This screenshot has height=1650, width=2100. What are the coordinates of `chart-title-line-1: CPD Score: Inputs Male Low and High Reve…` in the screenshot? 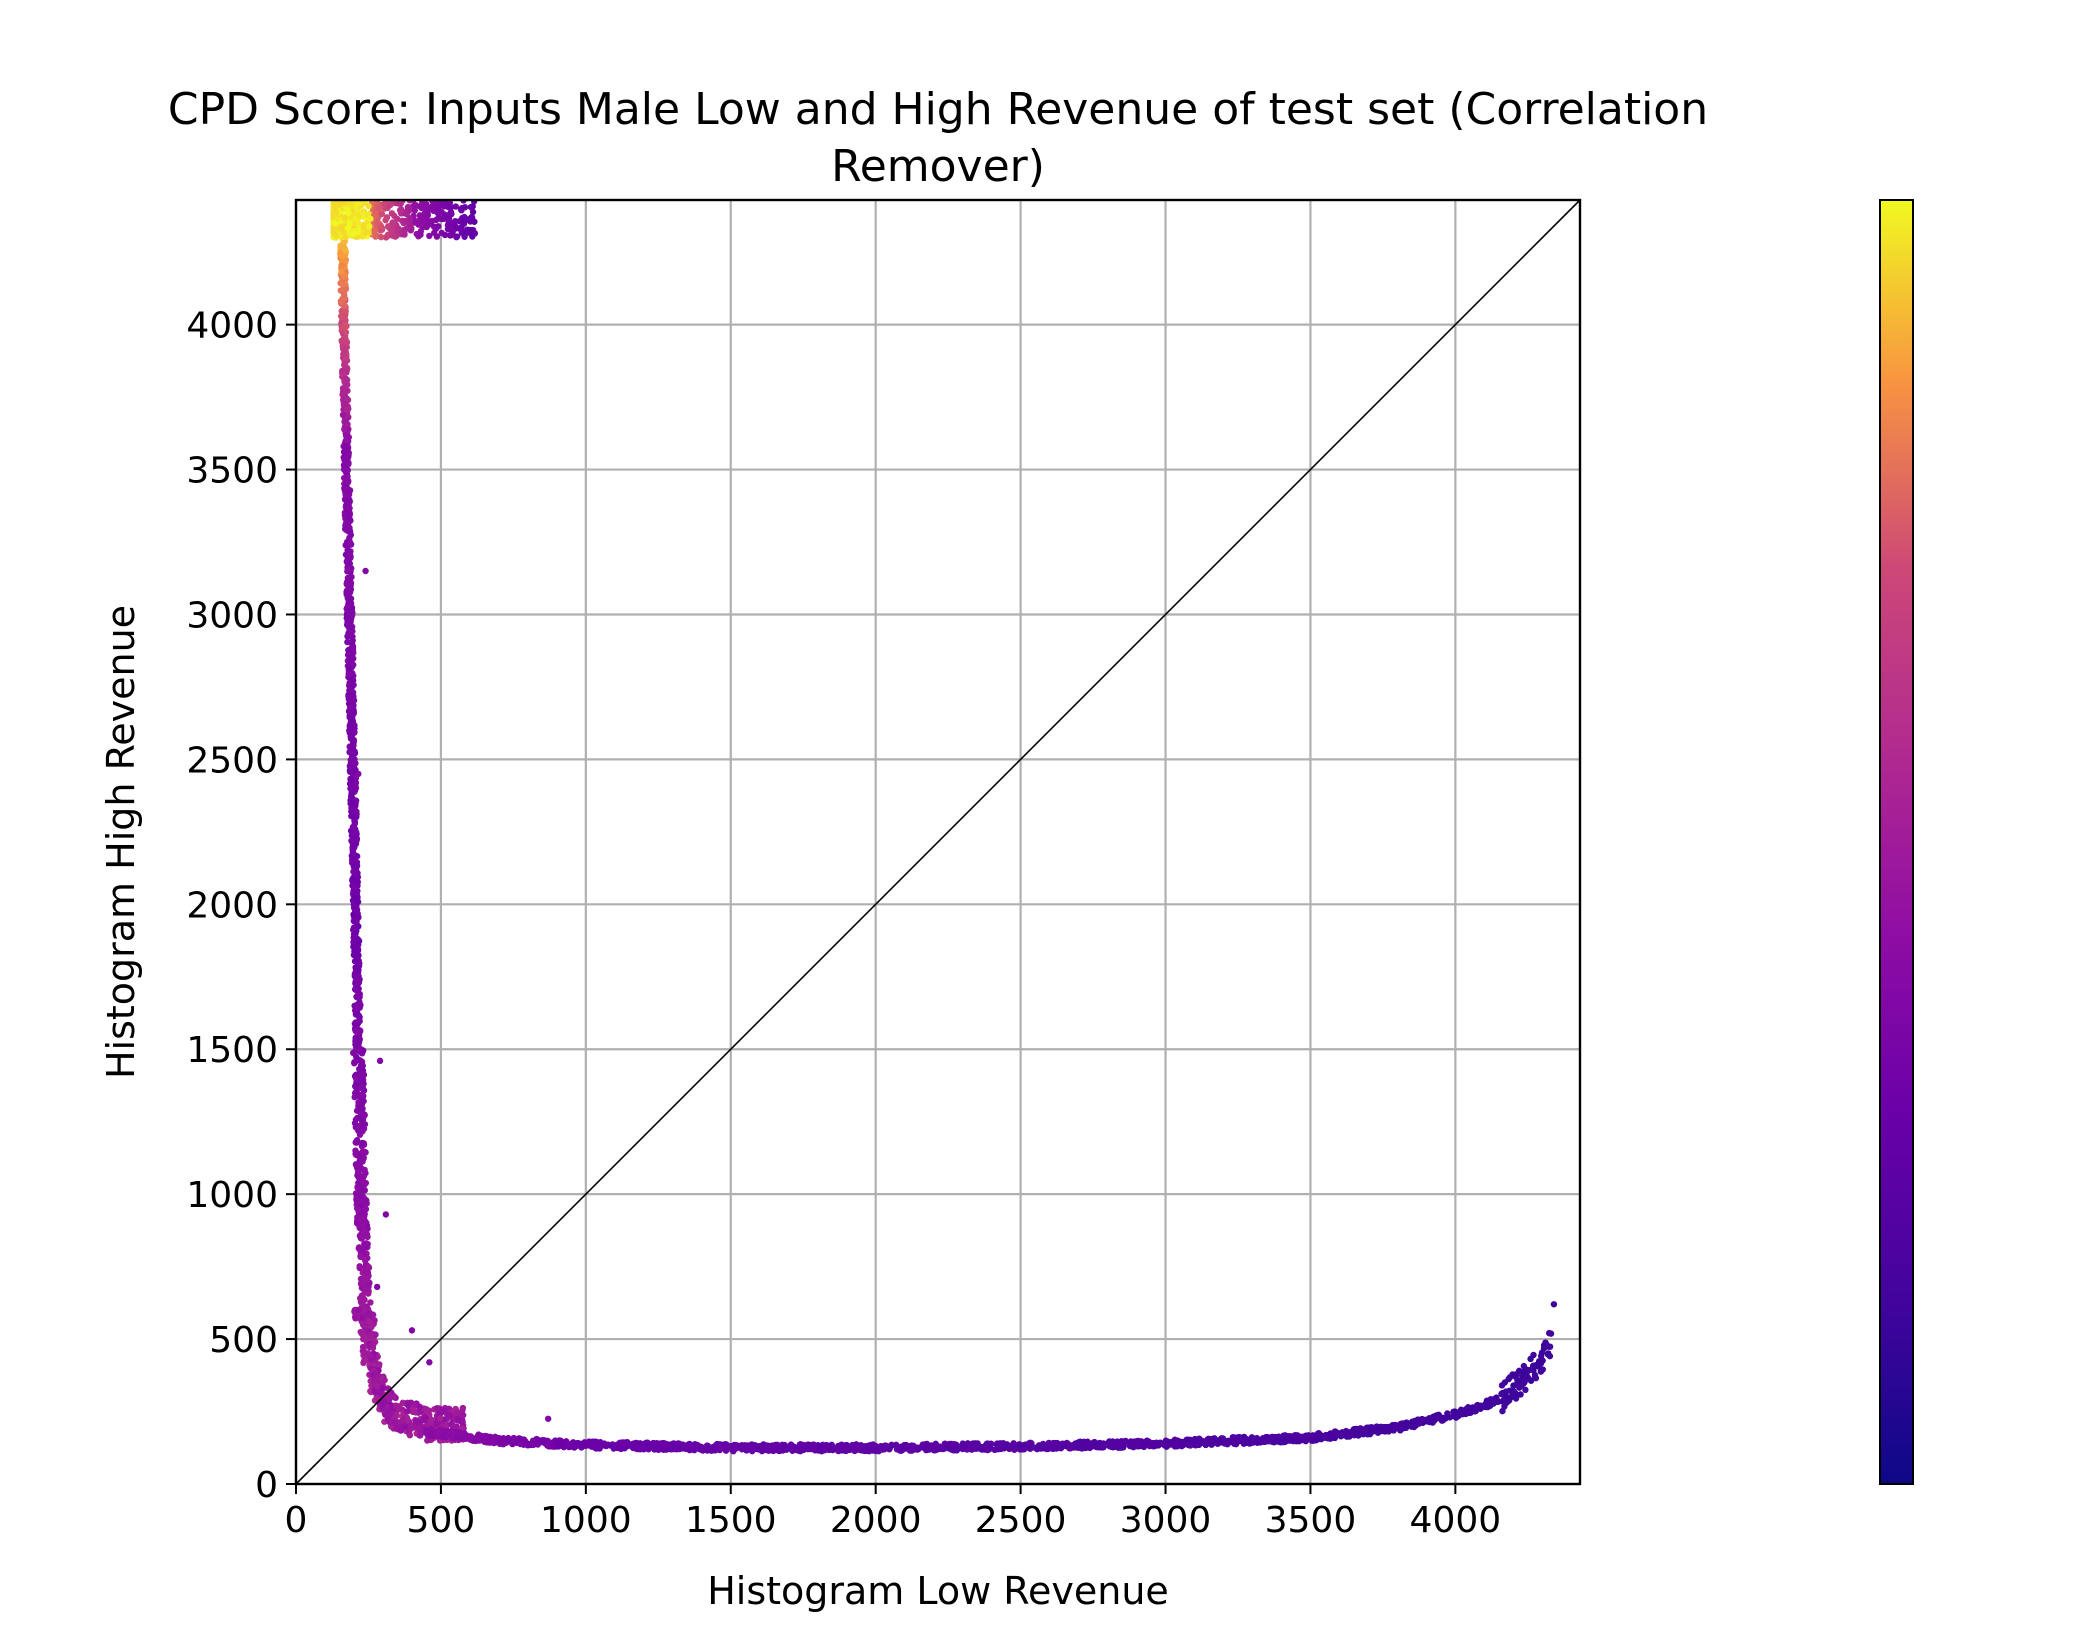 It's located at (938, 109).